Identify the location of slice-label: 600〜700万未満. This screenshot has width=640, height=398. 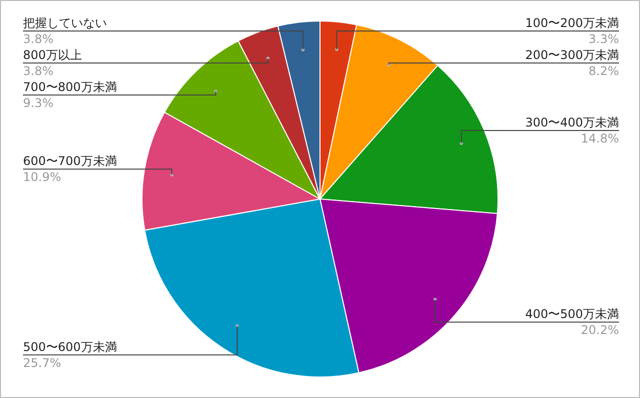
(70, 161).